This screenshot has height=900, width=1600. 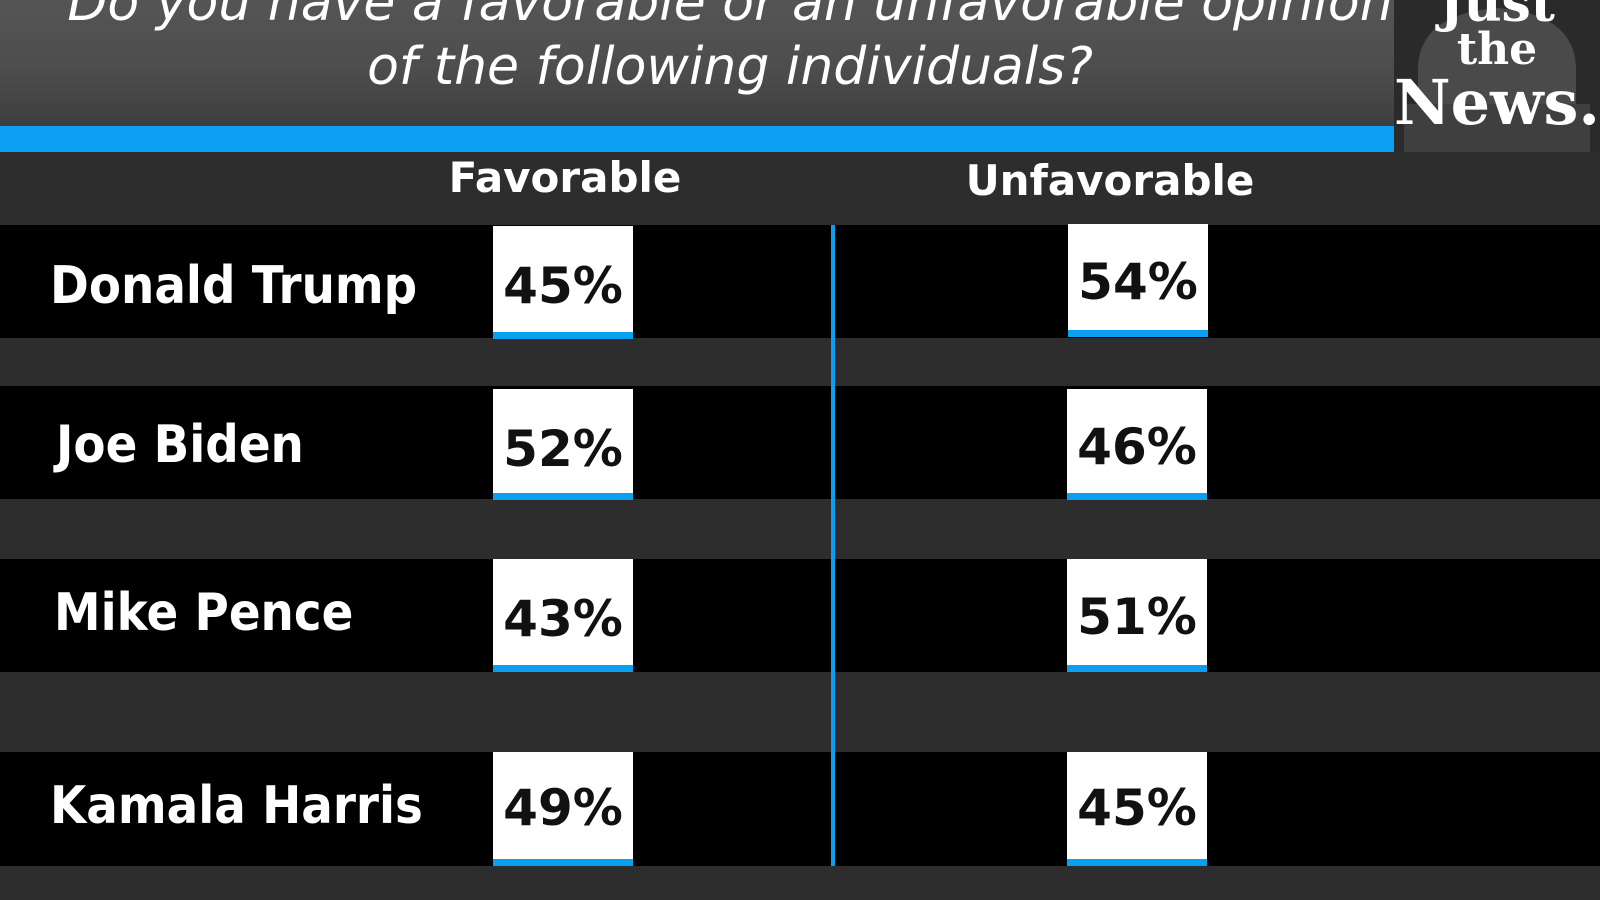 I want to click on favorable-value-box: 52%, so click(x=563, y=444).